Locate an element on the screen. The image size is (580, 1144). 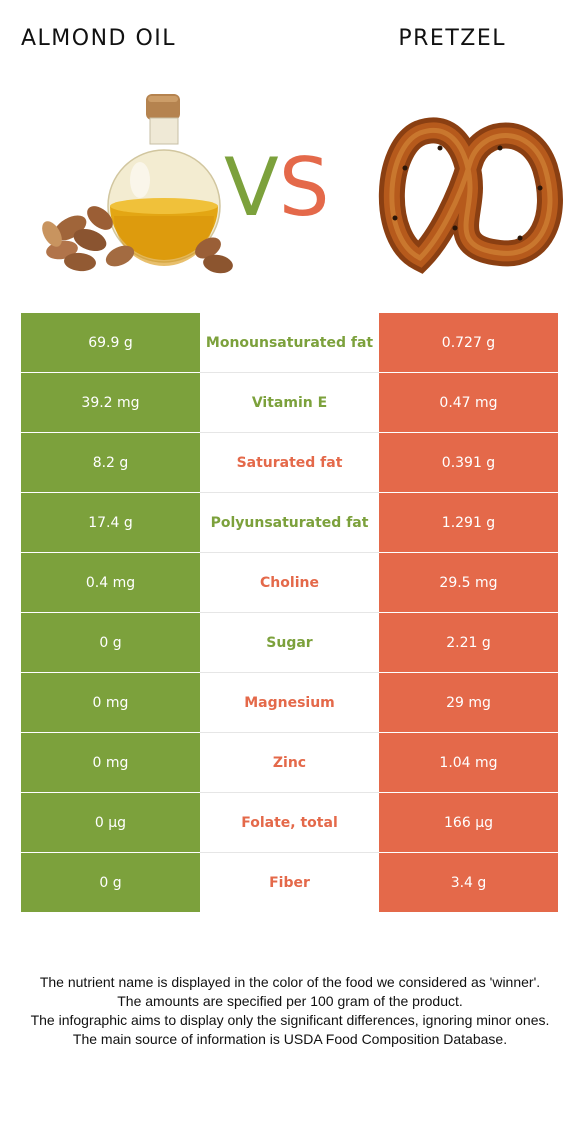
right-value: 29 mg is located at coordinates (468, 703).